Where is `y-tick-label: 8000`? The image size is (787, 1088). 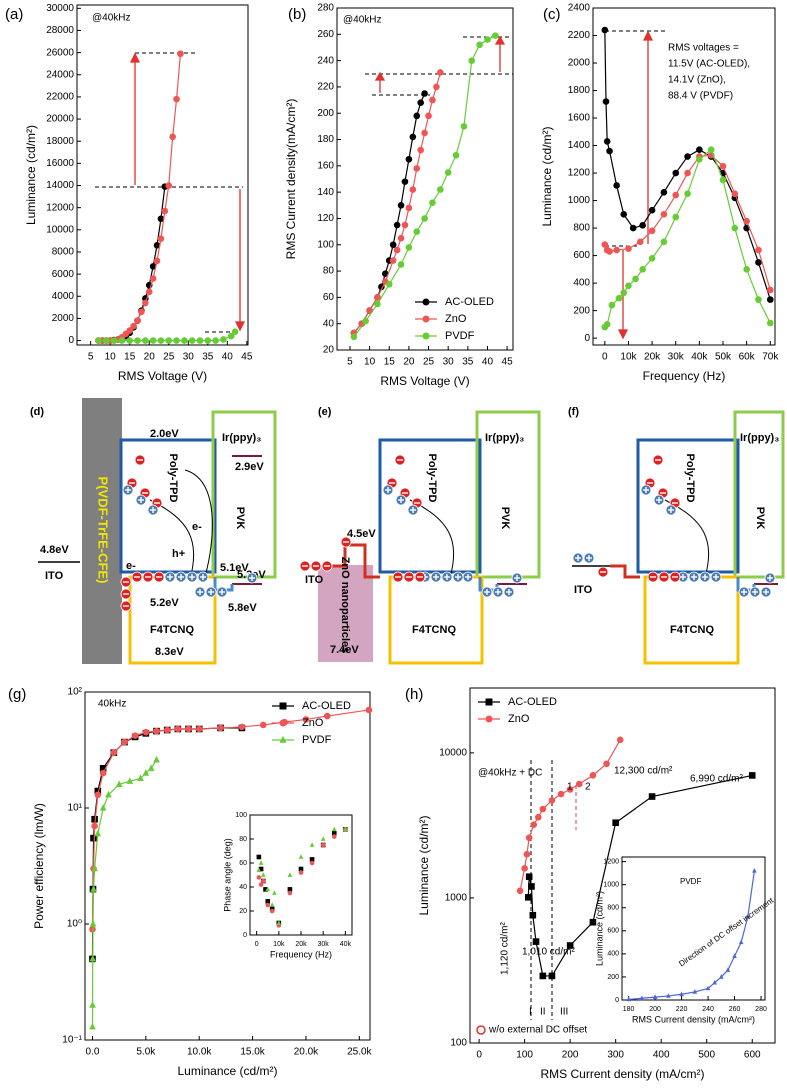 y-tick-label: 8000 is located at coordinates (63, 252).